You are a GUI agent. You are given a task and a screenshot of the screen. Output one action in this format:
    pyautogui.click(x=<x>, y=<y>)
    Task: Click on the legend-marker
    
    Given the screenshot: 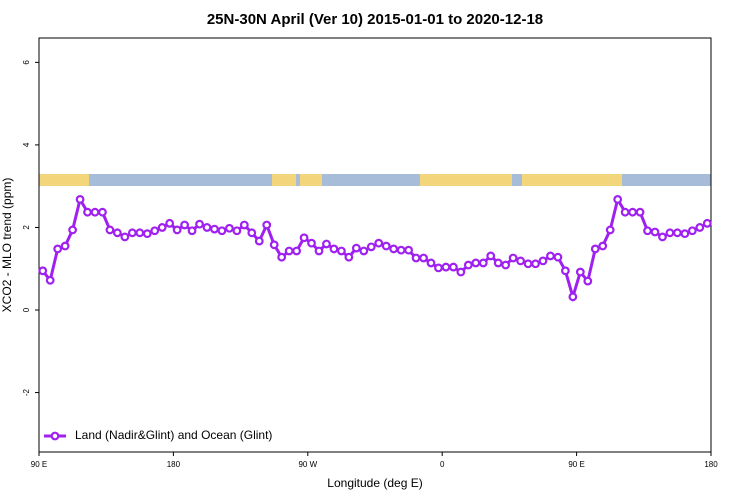 What is the action you would take?
    pyautogui.click(x=55, y=436)
    